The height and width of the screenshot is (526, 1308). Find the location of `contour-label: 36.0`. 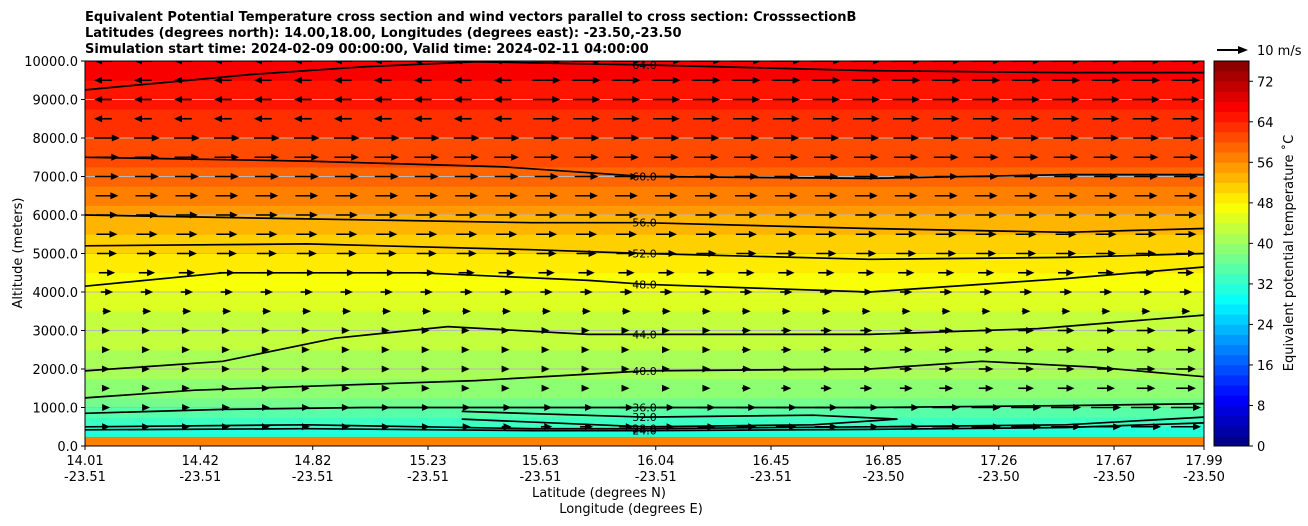

contour-label: 36.0 is located at coordinates (644, 408).